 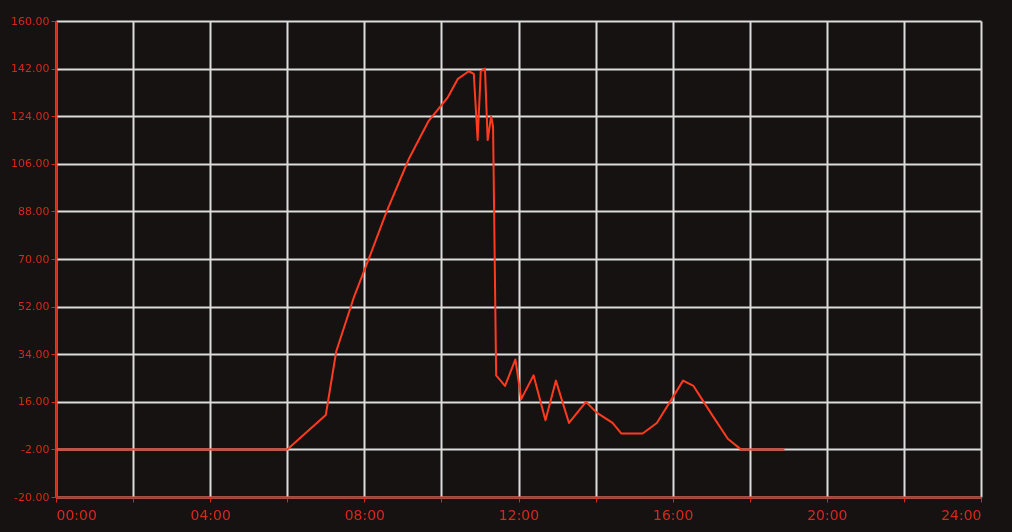 What do you see at coordinates (827, 514) in the screenshot?
I see `x-tick-label: 20:00` at bounding box center [827, 514].